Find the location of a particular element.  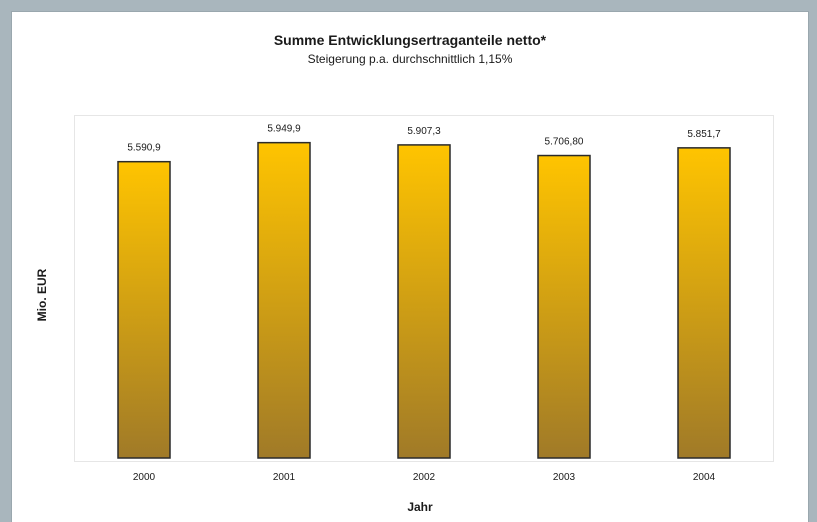

x-tick-label-2002: 2002 is located at coordinates (424, 477).